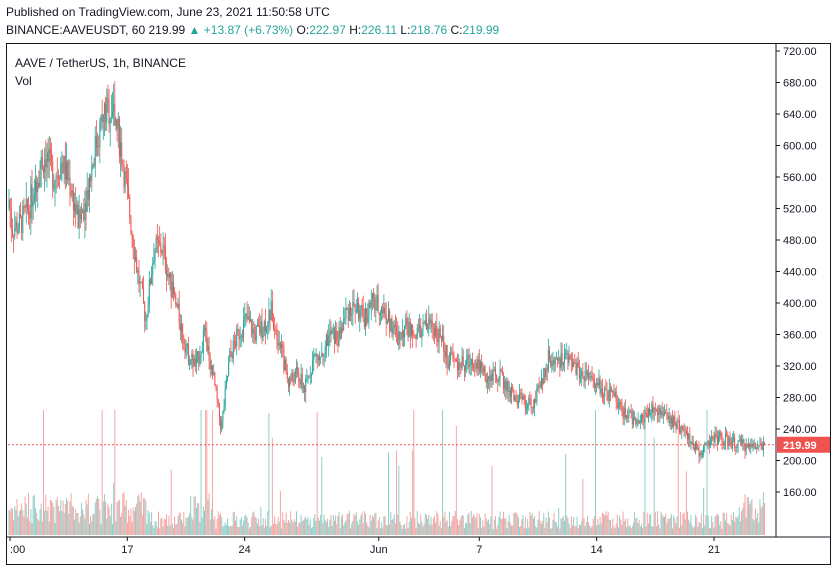  I want to click on last-price-label: 219.99, so click(800, 446).